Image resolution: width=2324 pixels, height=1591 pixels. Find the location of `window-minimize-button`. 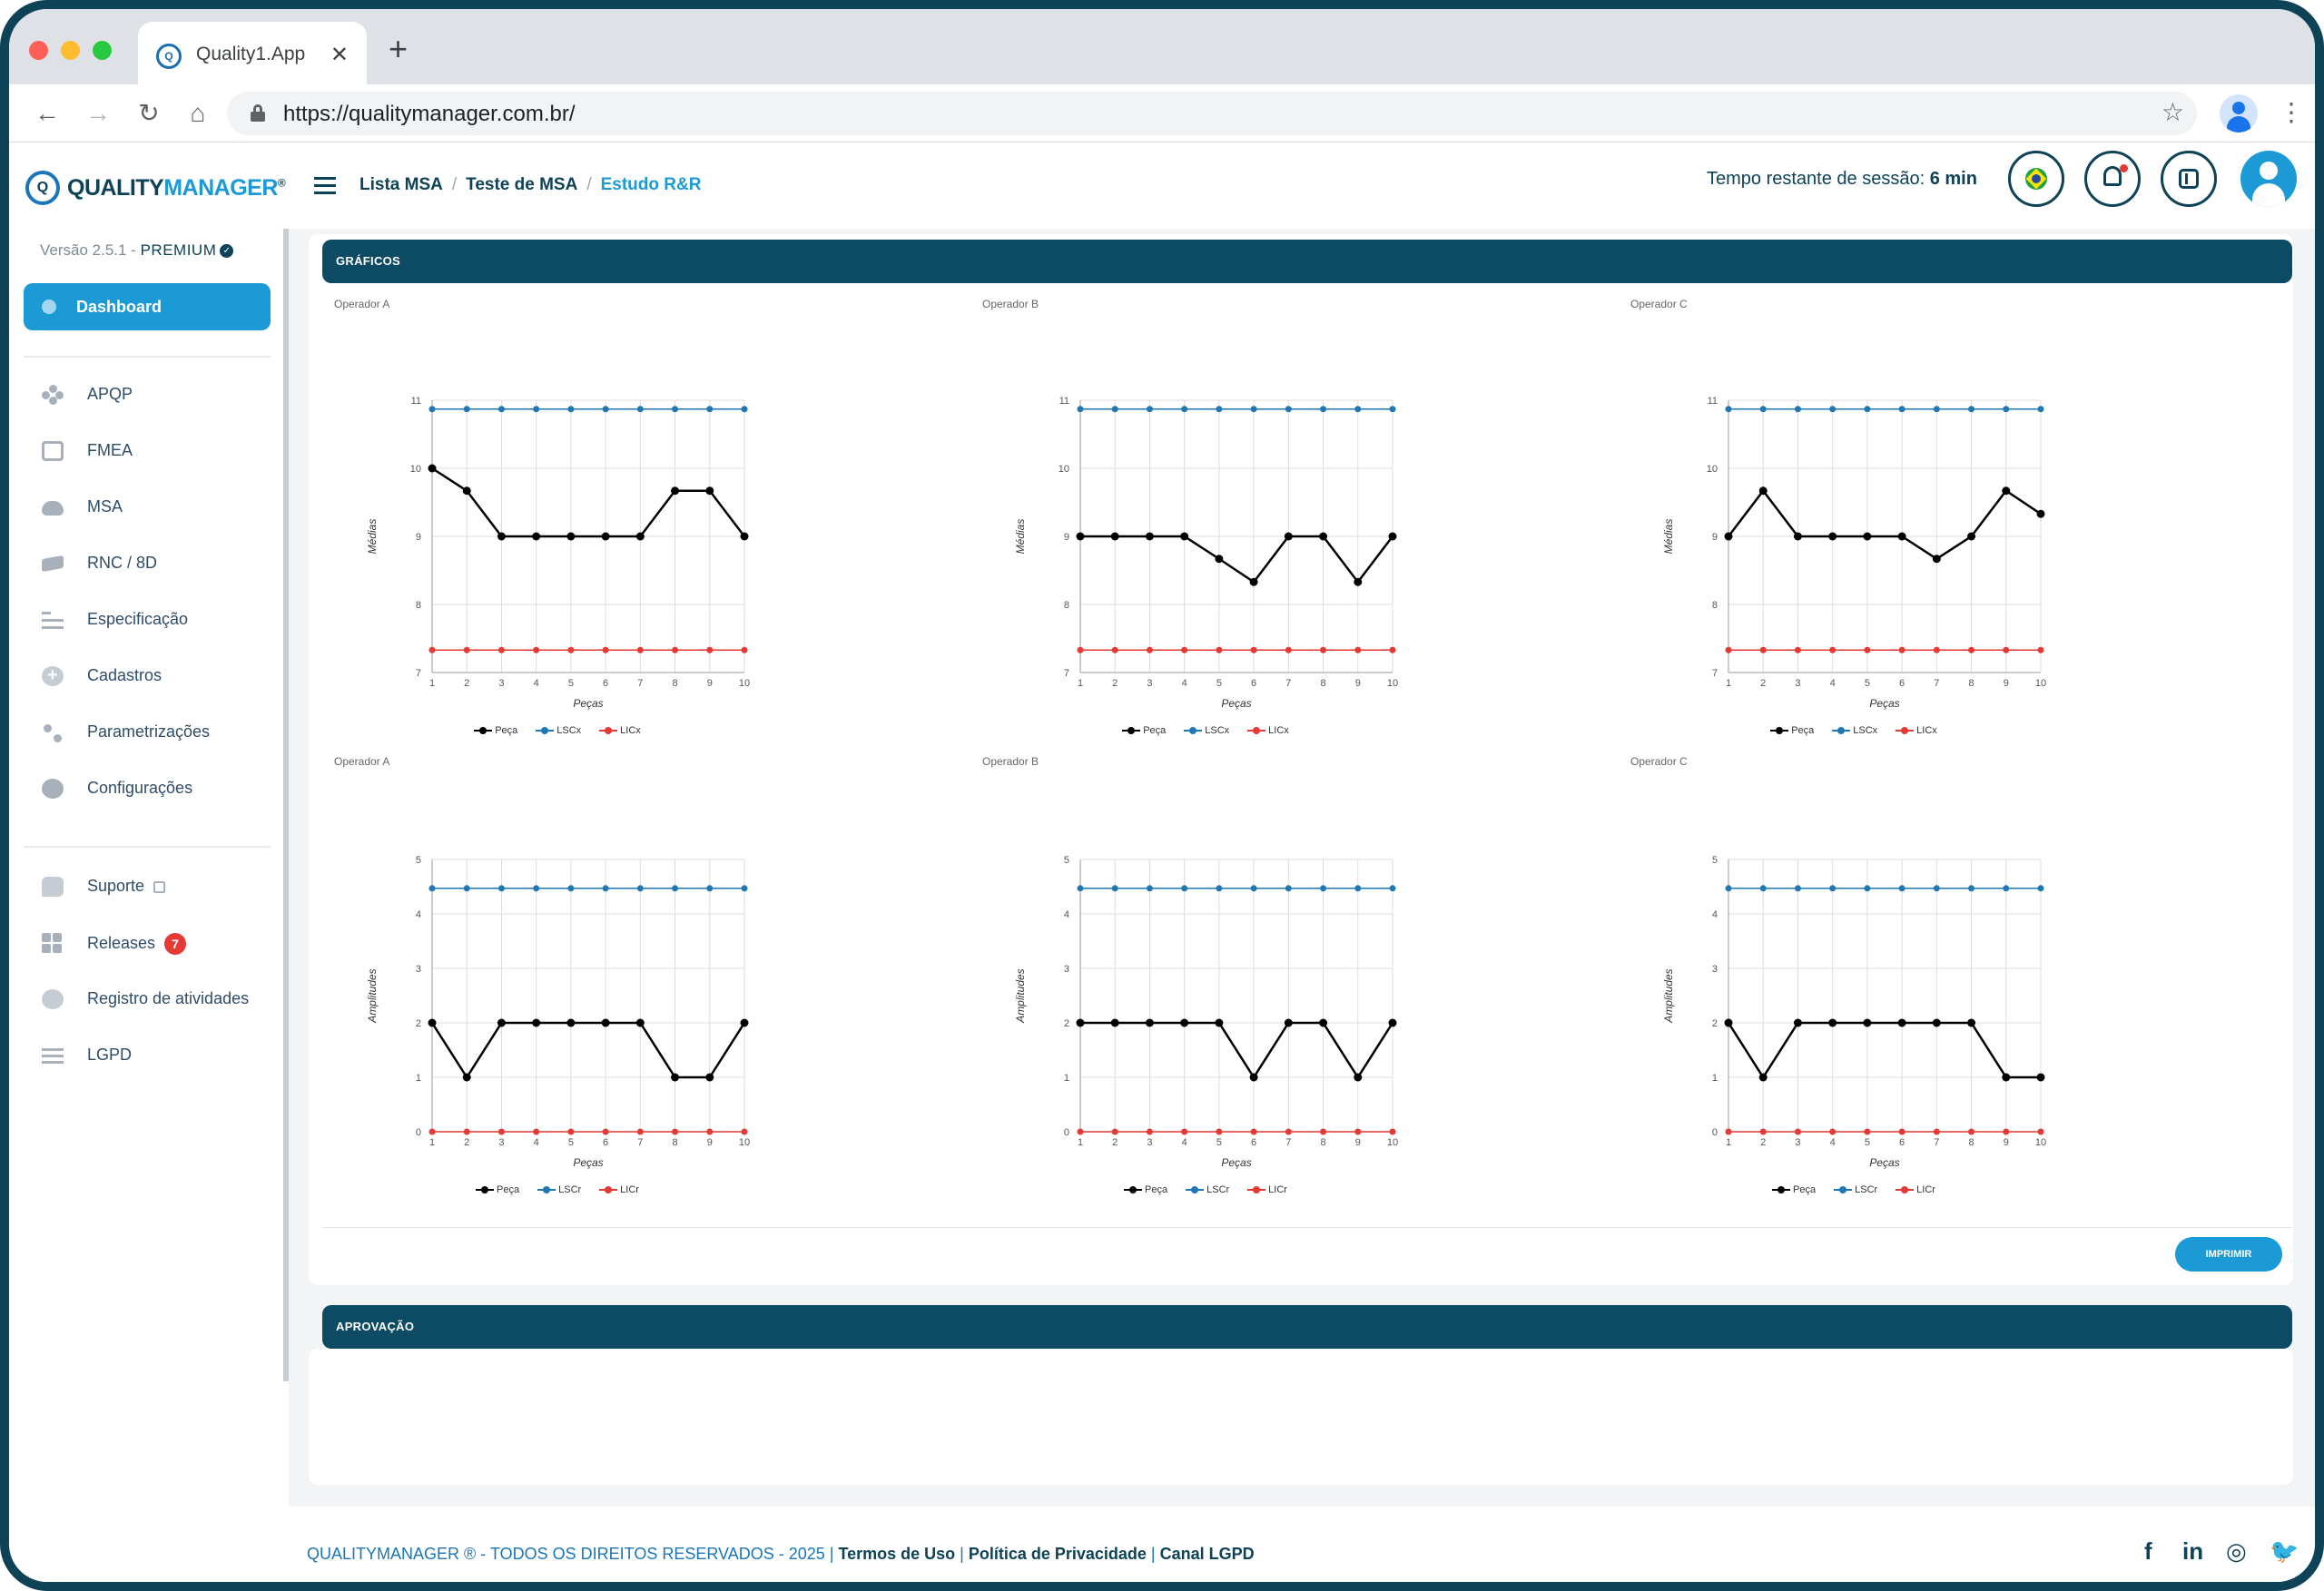

window-minimize-button is located at coordinates (70, 51).